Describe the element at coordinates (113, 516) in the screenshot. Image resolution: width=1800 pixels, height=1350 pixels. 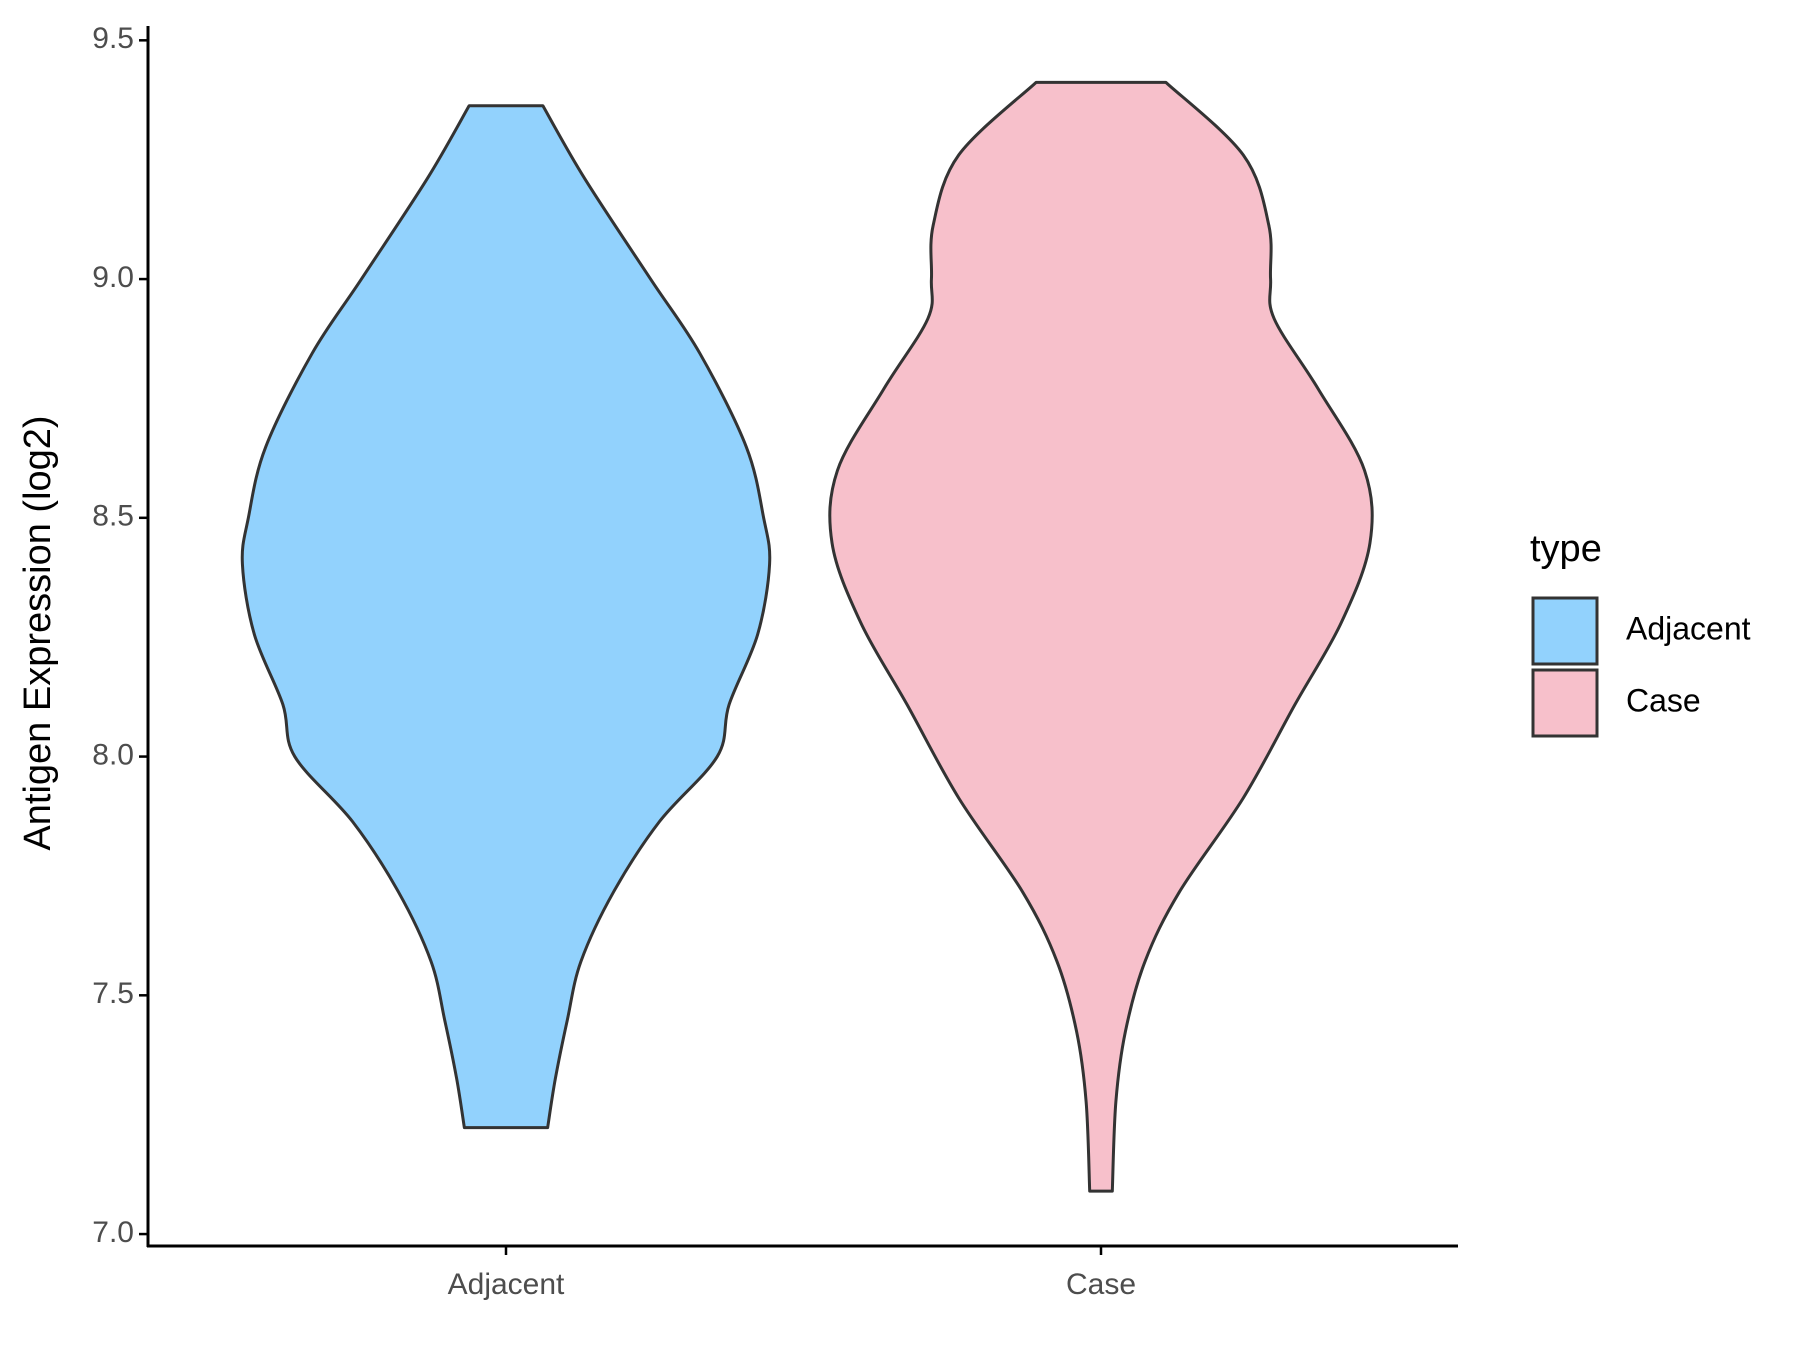
I see `y-tick-label: 8.5` at that location.